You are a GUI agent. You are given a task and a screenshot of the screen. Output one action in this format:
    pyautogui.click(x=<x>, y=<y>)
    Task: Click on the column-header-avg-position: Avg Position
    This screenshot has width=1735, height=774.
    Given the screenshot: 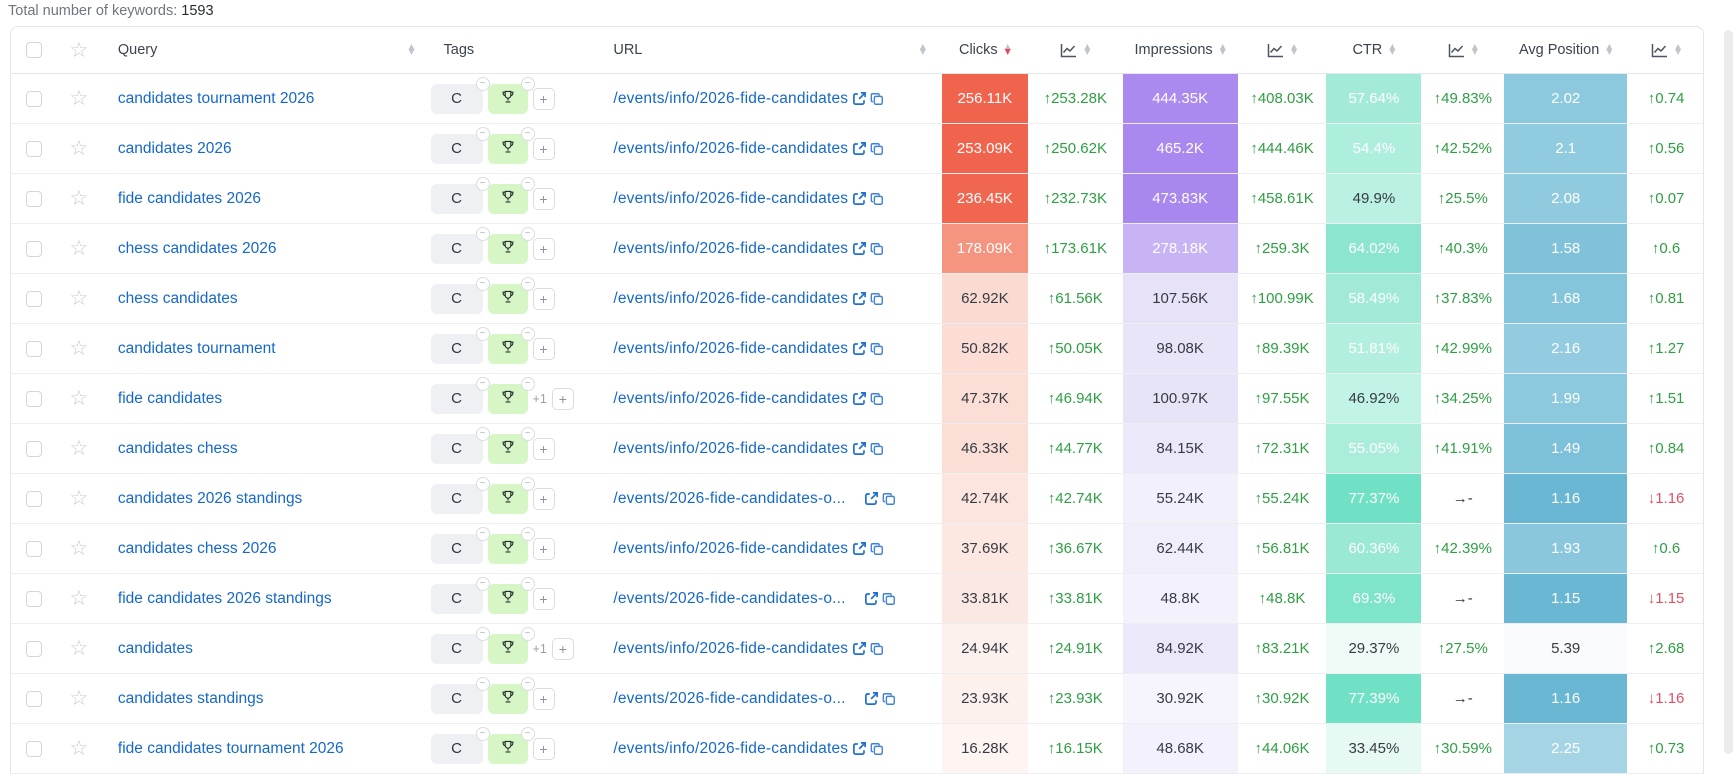 What is the action you would take?
    pyautogui.click(x=1559, y=50)
    